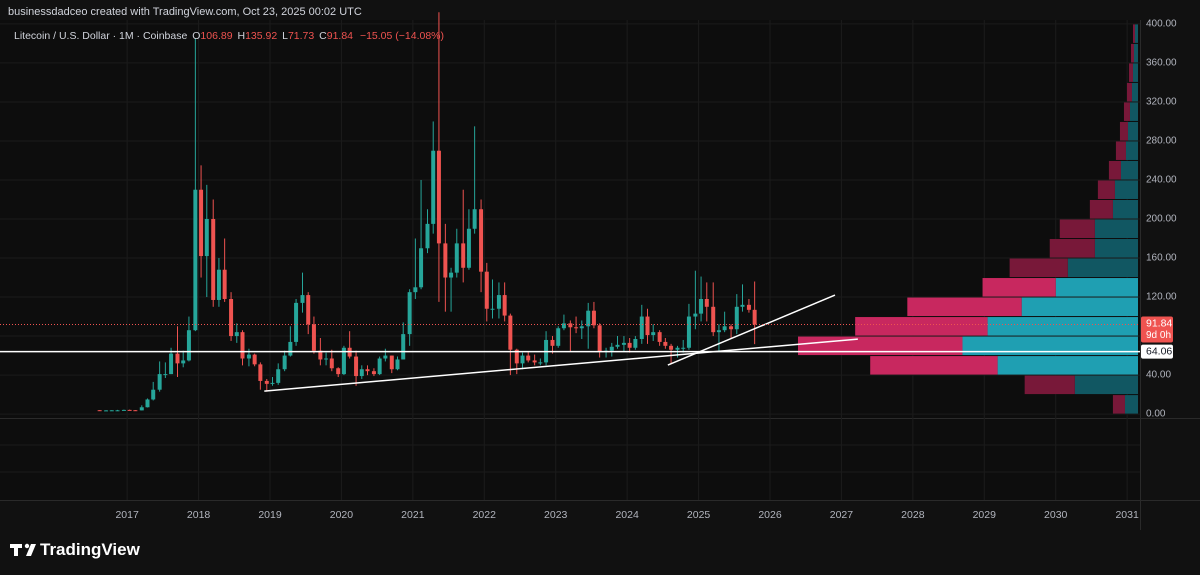  What do you see at coordinates (1161, 219) in the screenshot?
I see `y-tick-label: 200.00` at bounding box center [1161, 219].